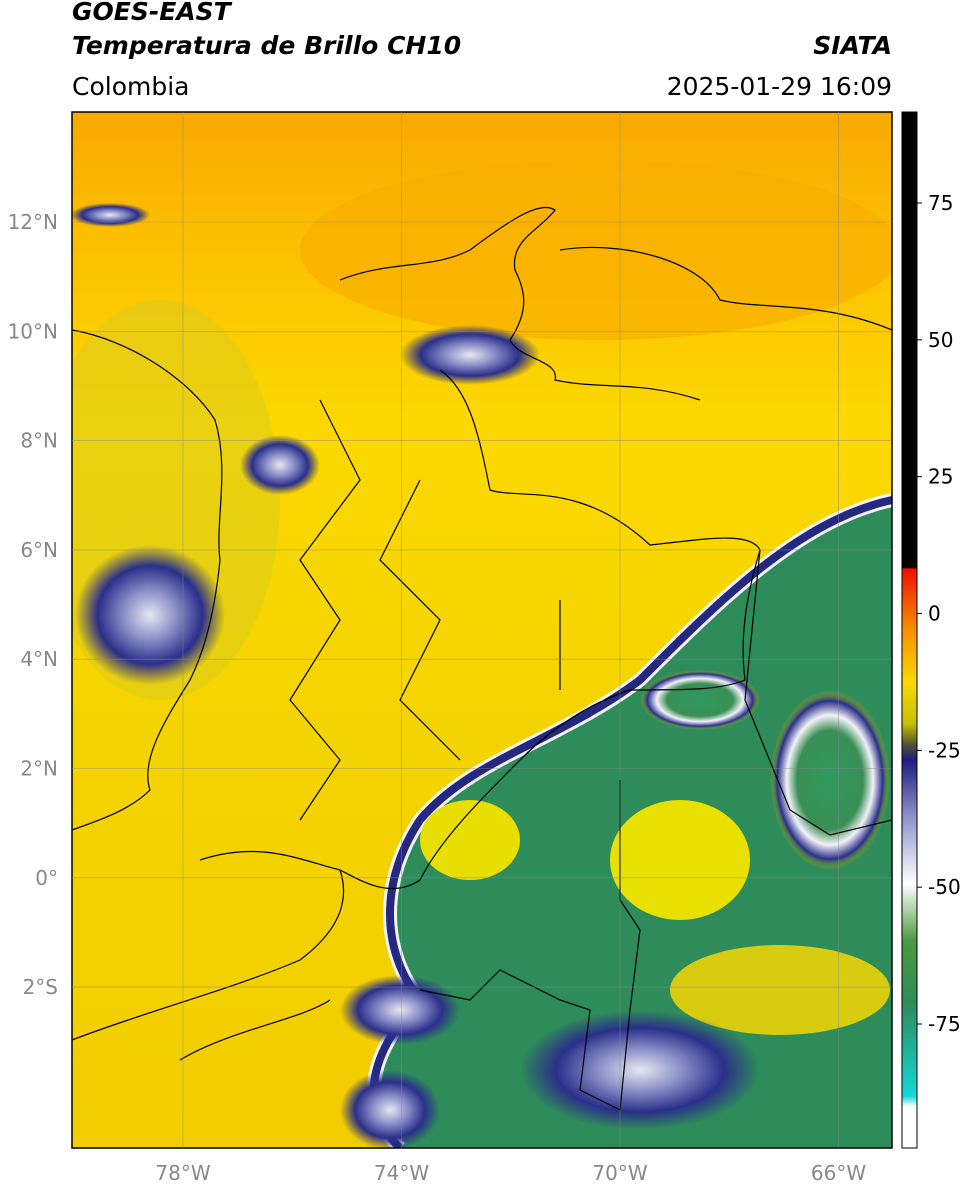 This screenshot has height=1190, width=966. What do you see at coordinates (33, 331) in the screenshot?
I see `lat-tick-label: 10°N` at bounding box center [33, 331].